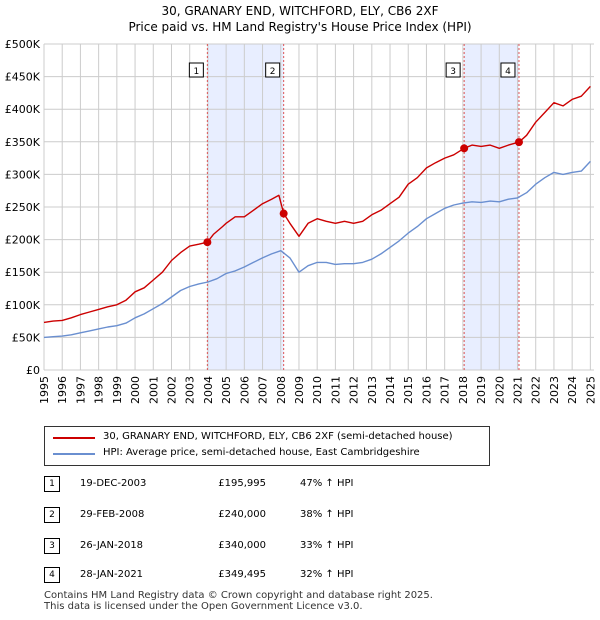 Image resolution: width=600 pixels, height=620 pixels. Describe the element at coordinates (23, 44) in the screenshot. I see `y-tick-label: £500K` at that location.